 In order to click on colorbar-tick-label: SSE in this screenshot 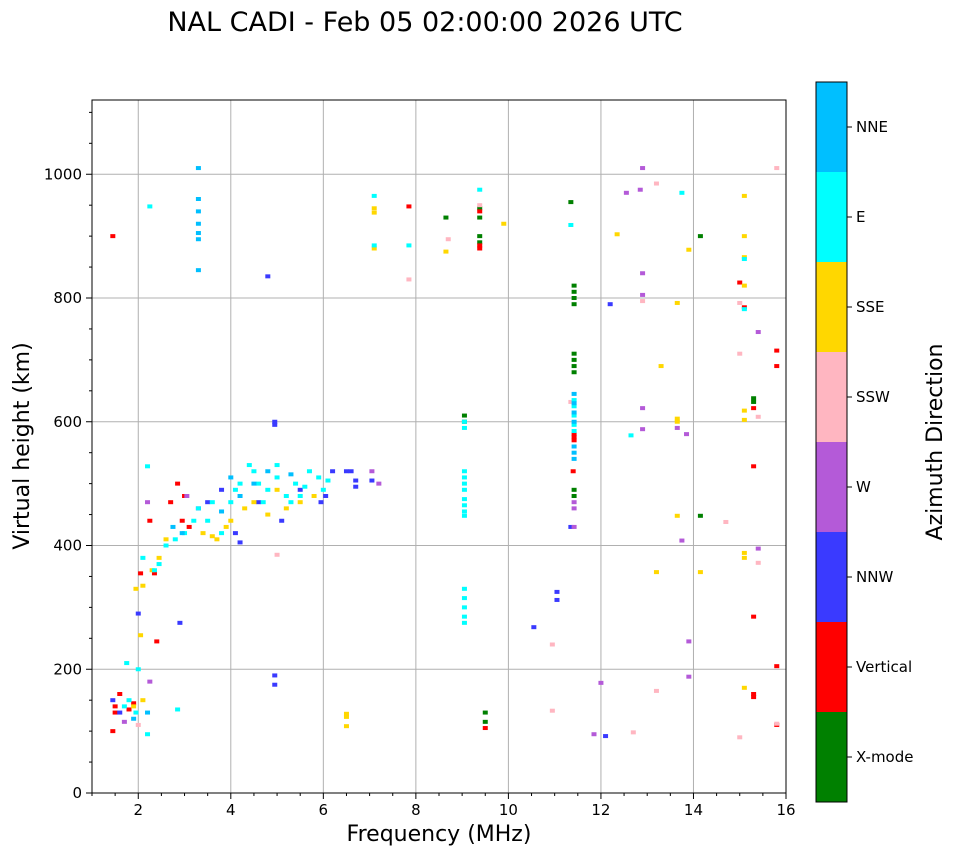, I will do `click(870, 307)`.